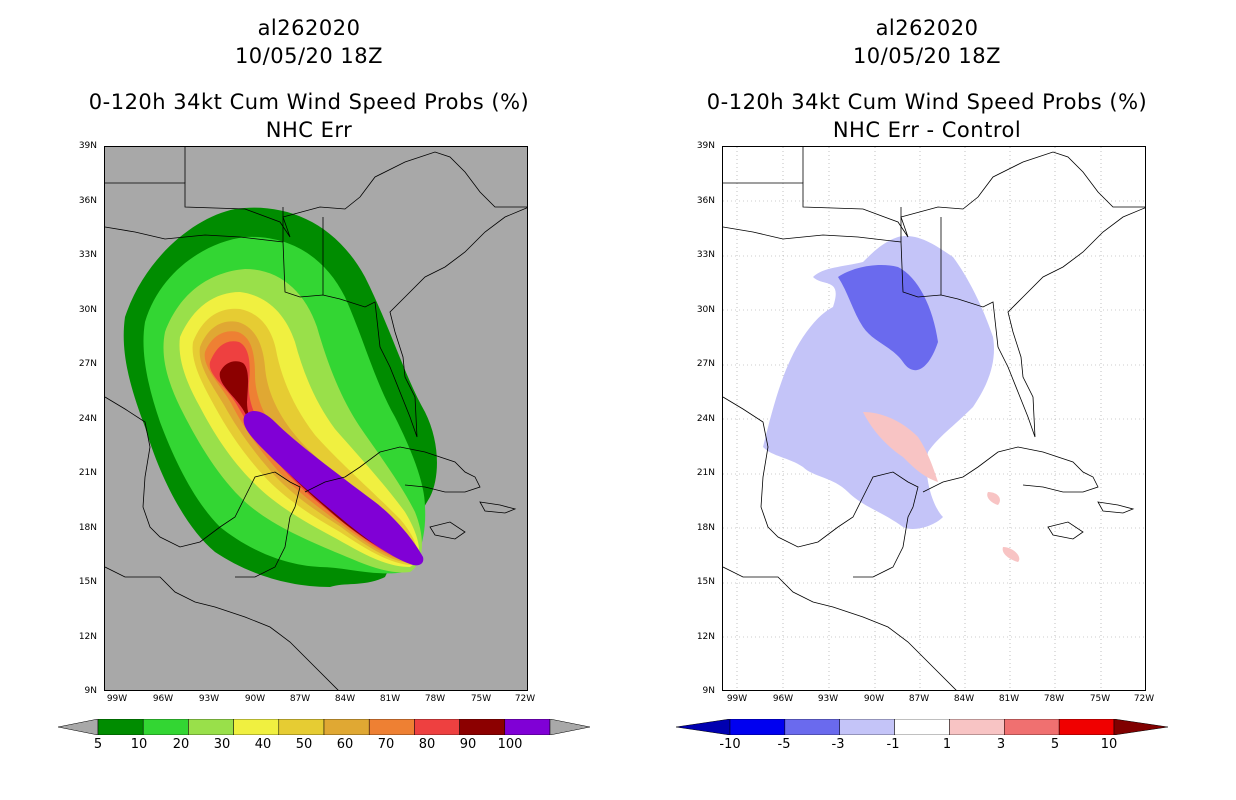 The image size is (1236, 800). Describe the element at coordinates (309, 130) in the screenshot. I see `subtitle: NHC Err` at that location.